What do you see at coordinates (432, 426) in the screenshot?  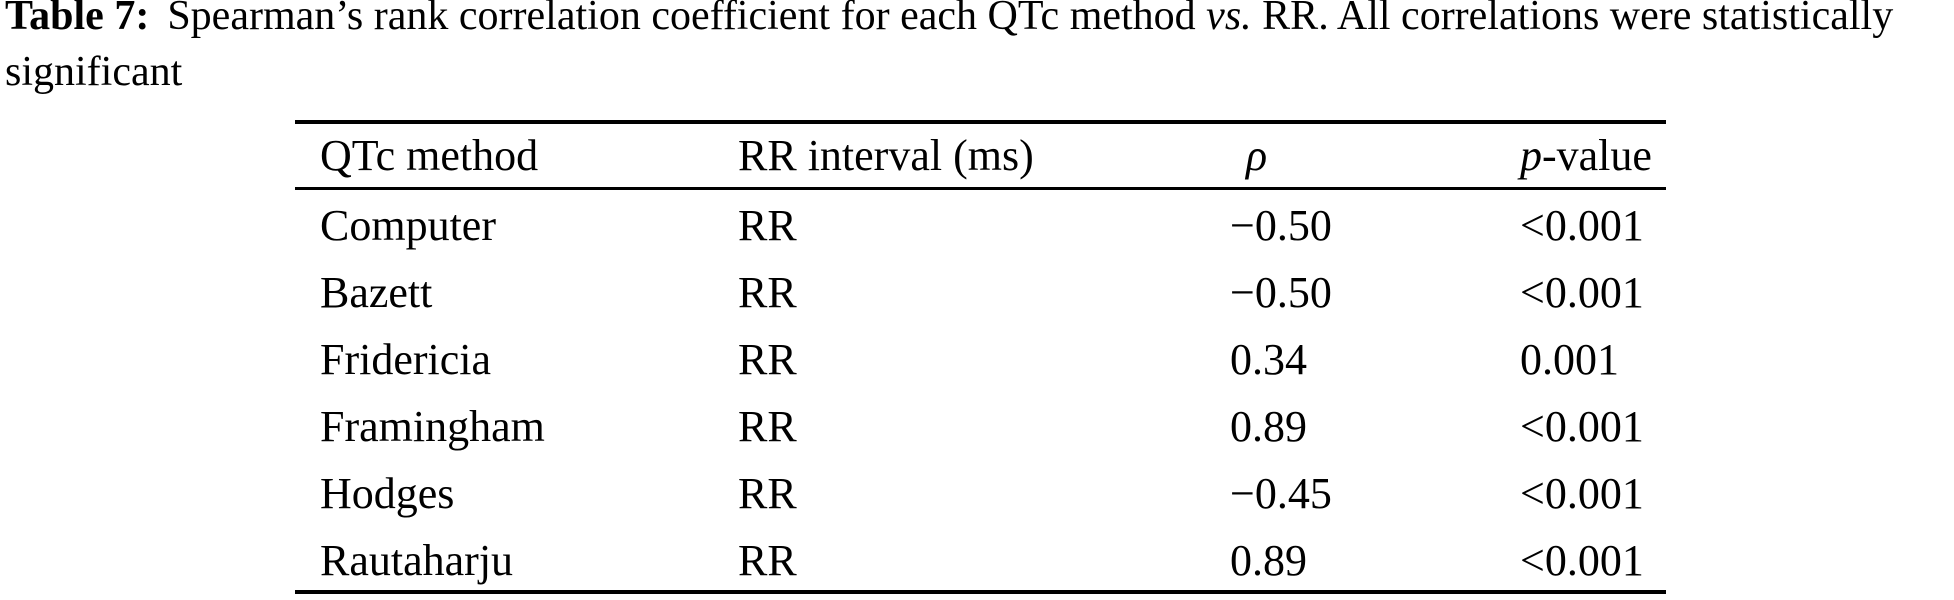 I see `cell-method: Framingham` at bounding box center [432, 426].